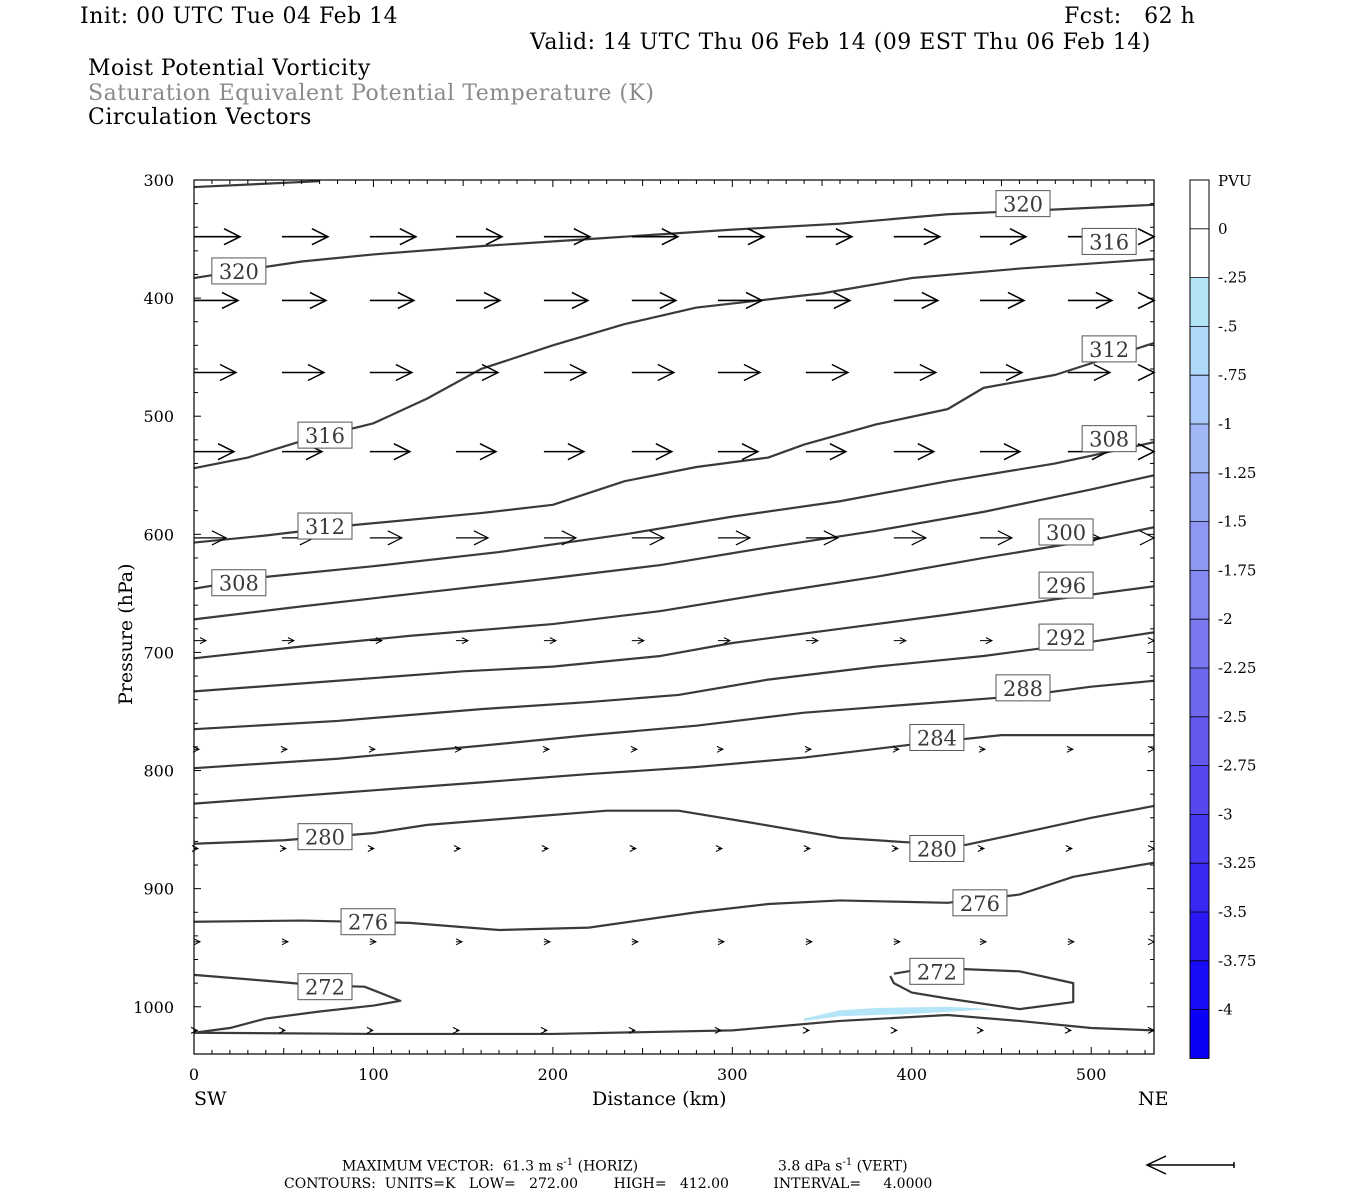 This screenshot has width=1350, height=1200. Describe the element at coordinates (1109, 439) in the screenshot. I see `contour-label-308-6: 308` at that location.